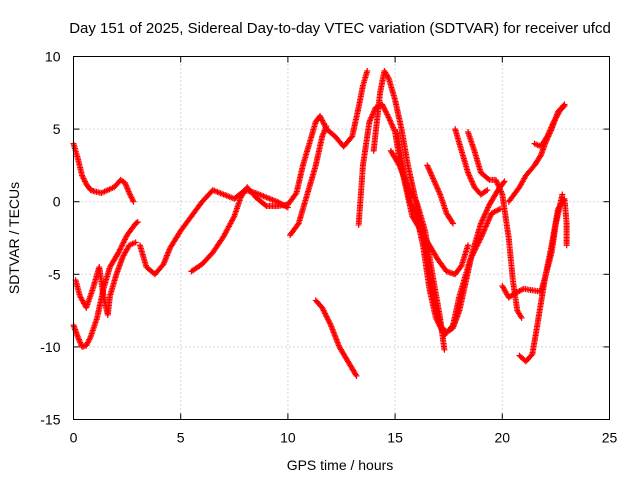 Image resolution: width=640 pixels, height=480 pixels. What do you see at coordinates (57, 202) in the screenshot?
I see `y-tick-label: 0` at bounding box center [57, 202].